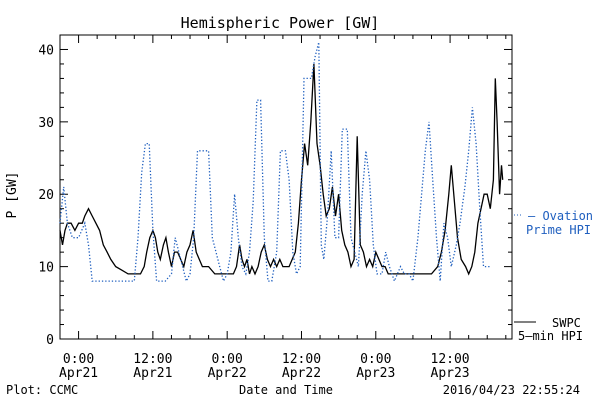 Image resolution: width=600 pixels, height=400 pixels. I want to click on y-axis-label: P [GW], so click(12, 195).